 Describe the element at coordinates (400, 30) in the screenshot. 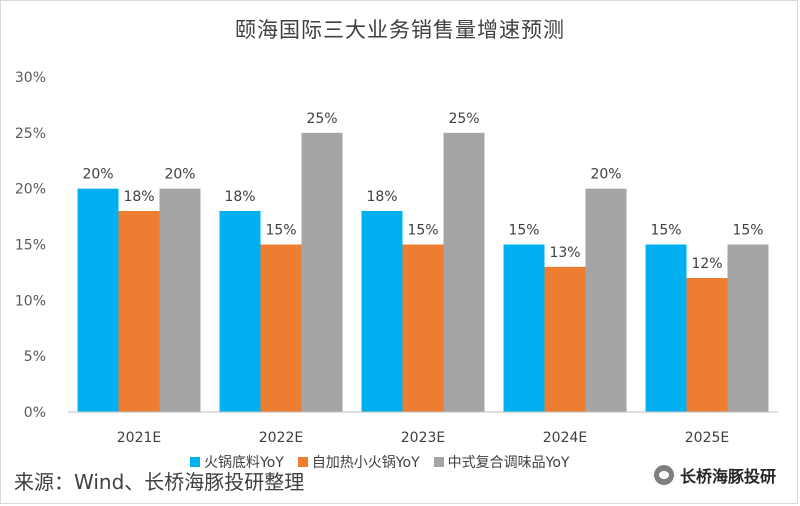

I see `chart-title: 颐海国际三大业务销售量增速预测` at that location.